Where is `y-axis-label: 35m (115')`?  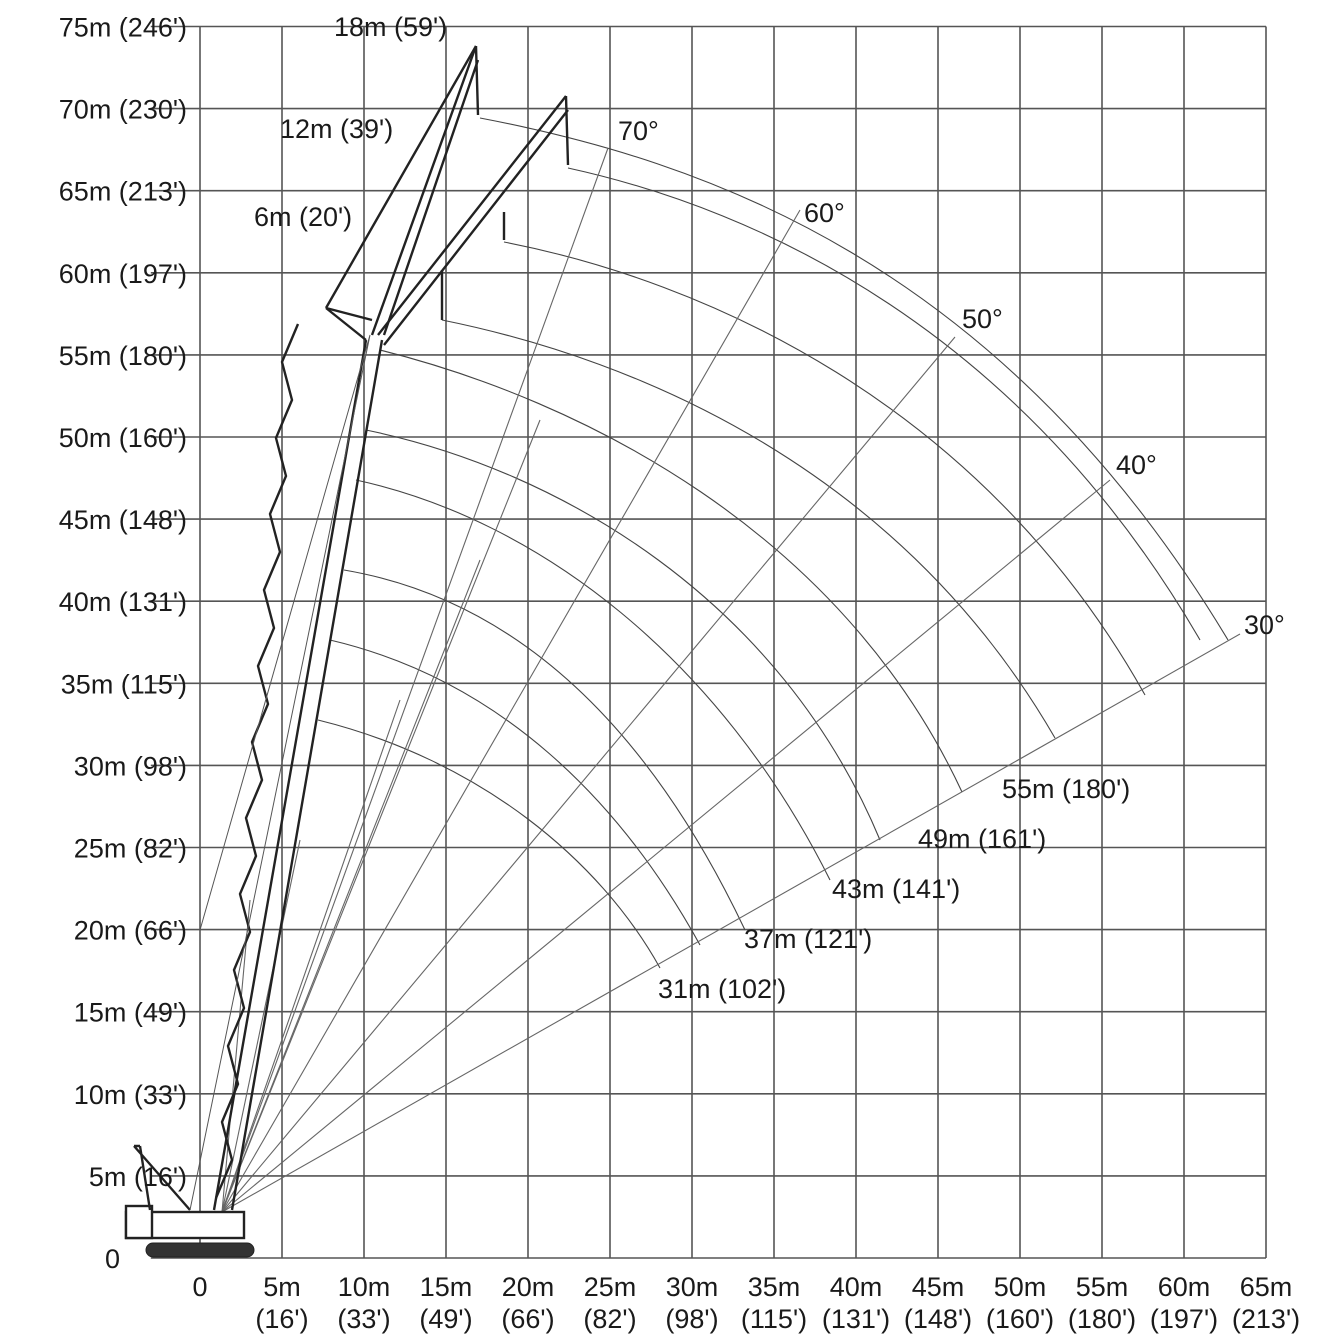 y-axis-label: 35m (115') is located at coordinates (124, 684).